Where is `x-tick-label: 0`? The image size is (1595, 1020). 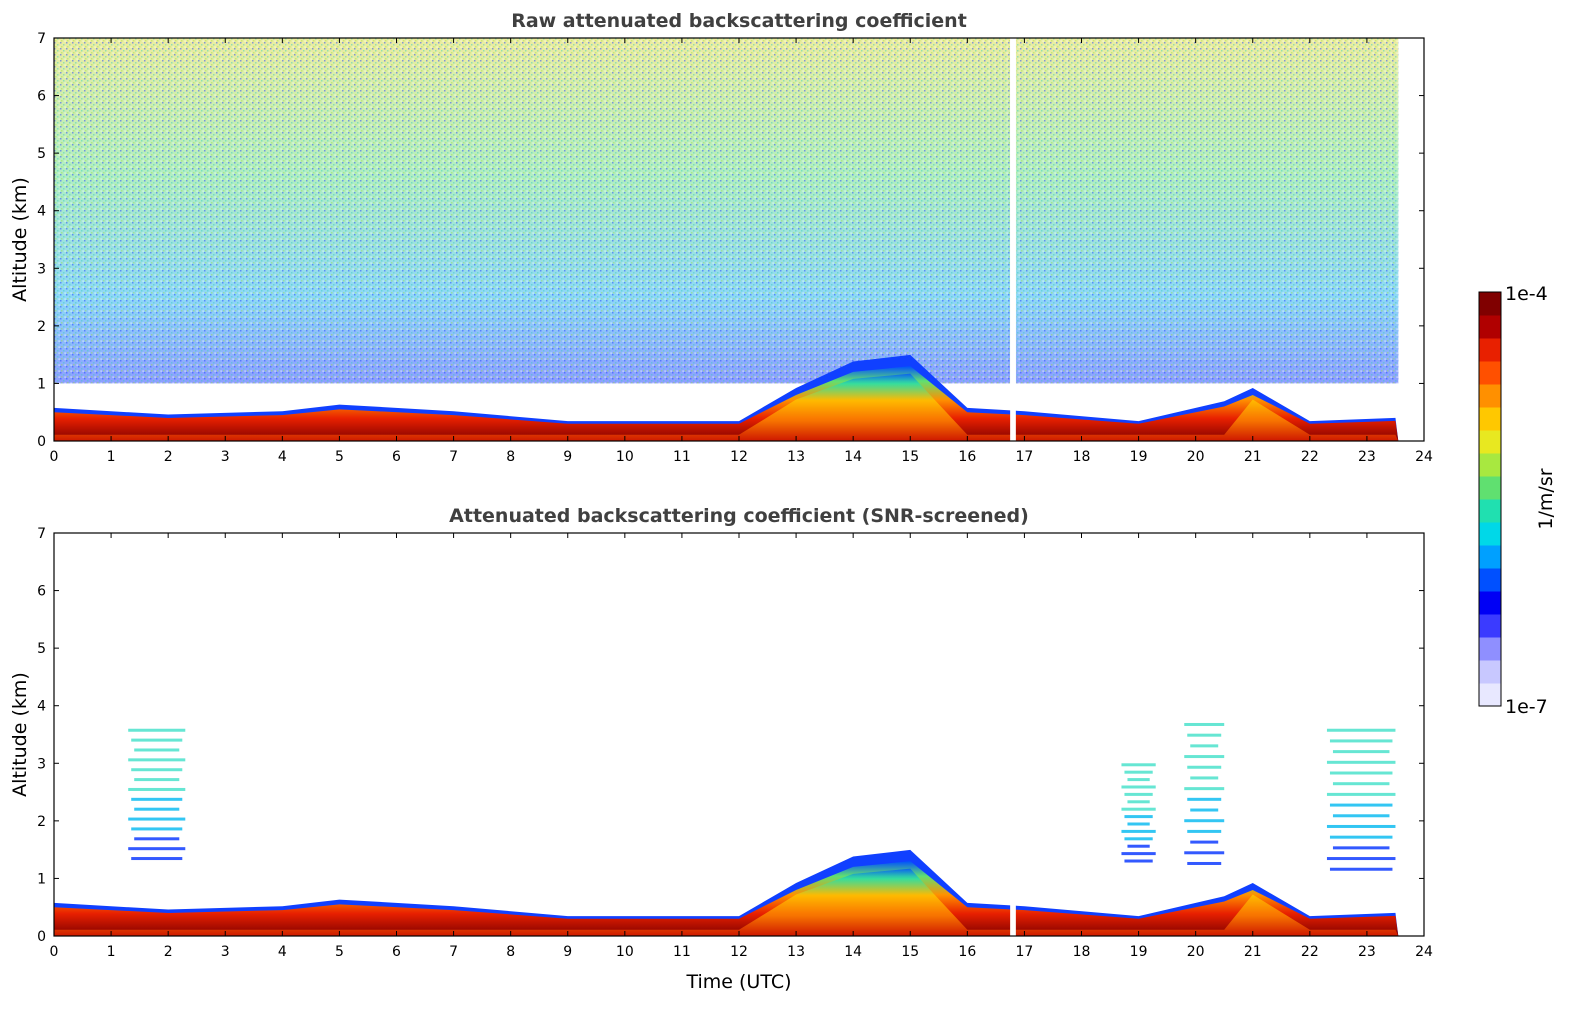
x-tick-label: 0 is located at coordinates (54, 457).